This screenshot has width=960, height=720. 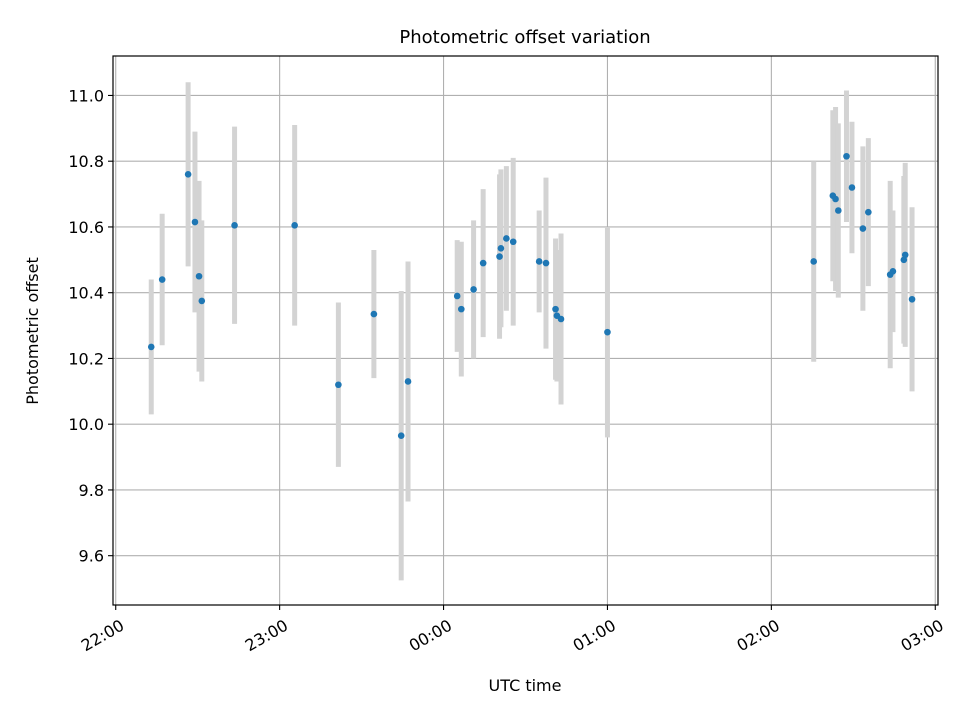 What do you see at coordinates (86, 227) in the screenshot?
I see `y-tick-label: 10.6` at bounding box center [86, 227].